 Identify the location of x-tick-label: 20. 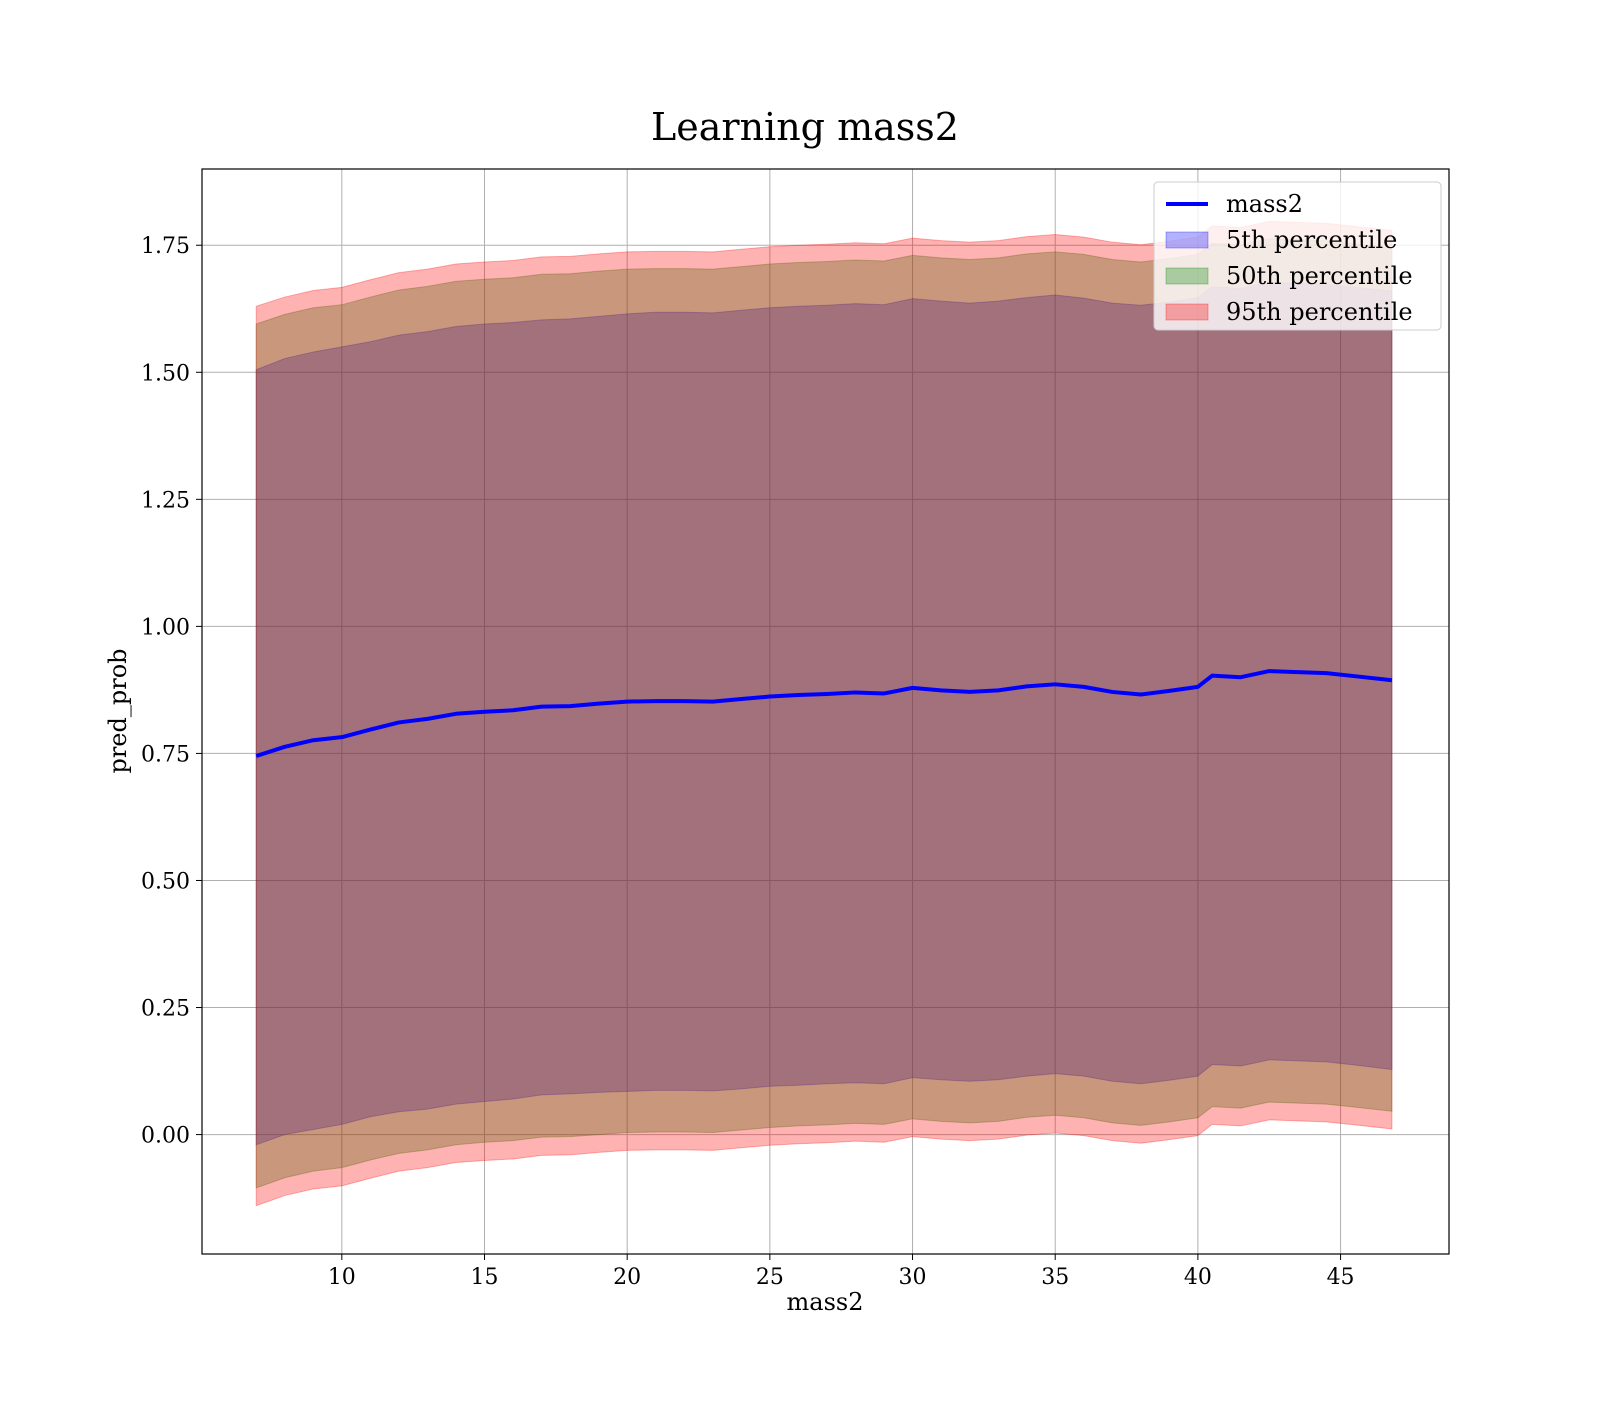
(627, 1277).